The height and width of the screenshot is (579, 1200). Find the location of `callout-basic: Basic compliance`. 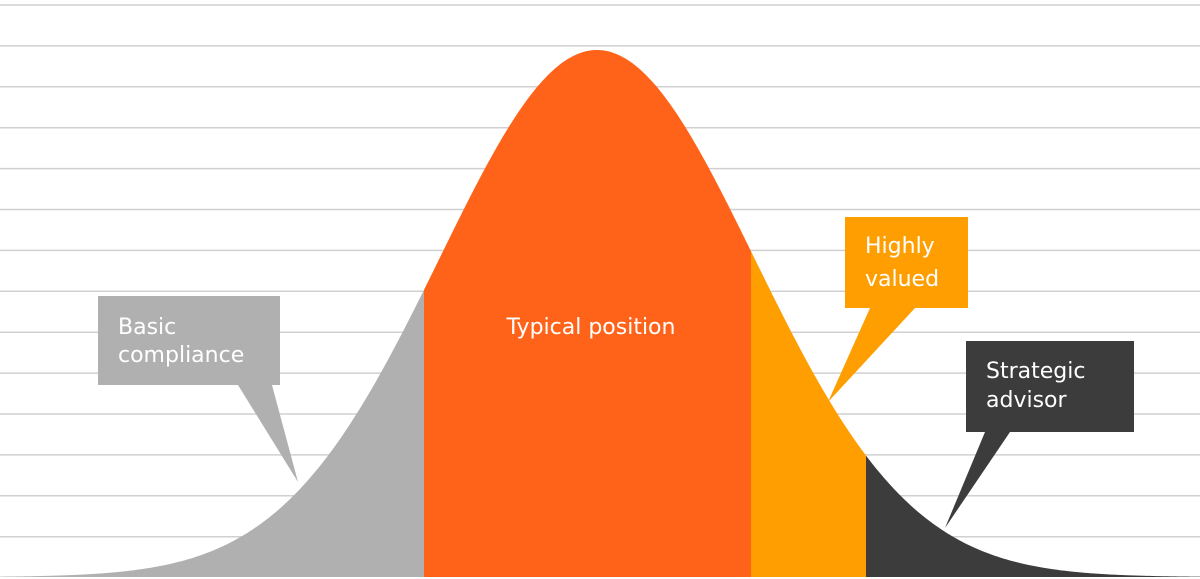

callout-basic: Basic compliance is located at coordinates (198, 389).